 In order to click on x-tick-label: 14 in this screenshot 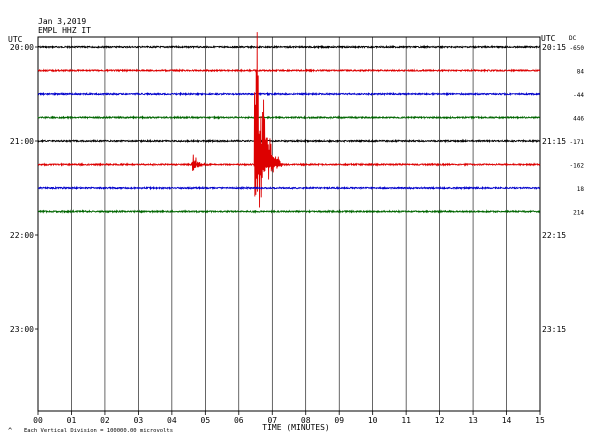, I will do `click(507, 420)`.